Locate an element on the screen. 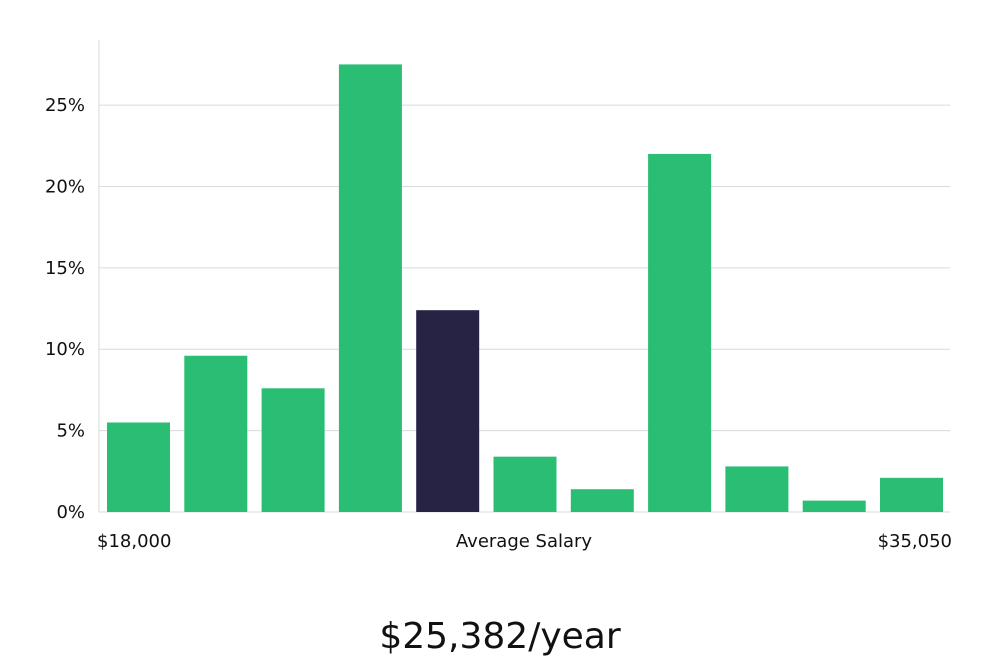 Image resolution: width=1000 pixels, height=660 pixels. y-tick-labels: 0% 5% 10% 15% 20% 25% is located at coordinates (65, 309).